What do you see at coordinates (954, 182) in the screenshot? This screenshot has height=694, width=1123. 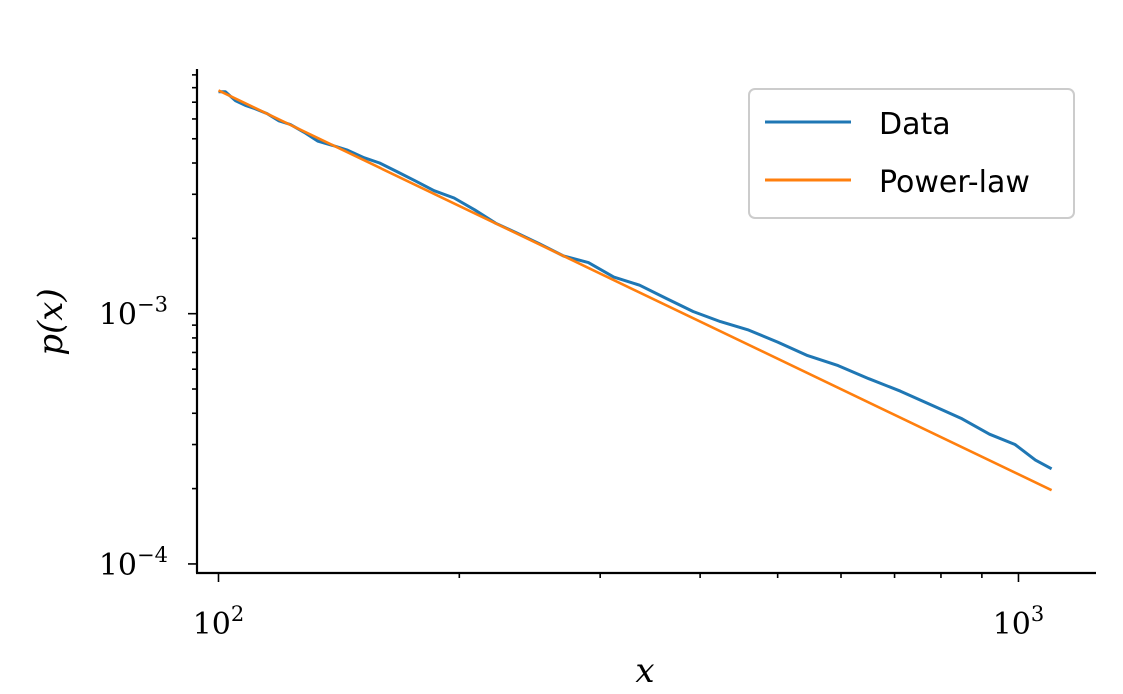 I see `legend-label-power-law: Power-law` at bounding box center [954, 182].